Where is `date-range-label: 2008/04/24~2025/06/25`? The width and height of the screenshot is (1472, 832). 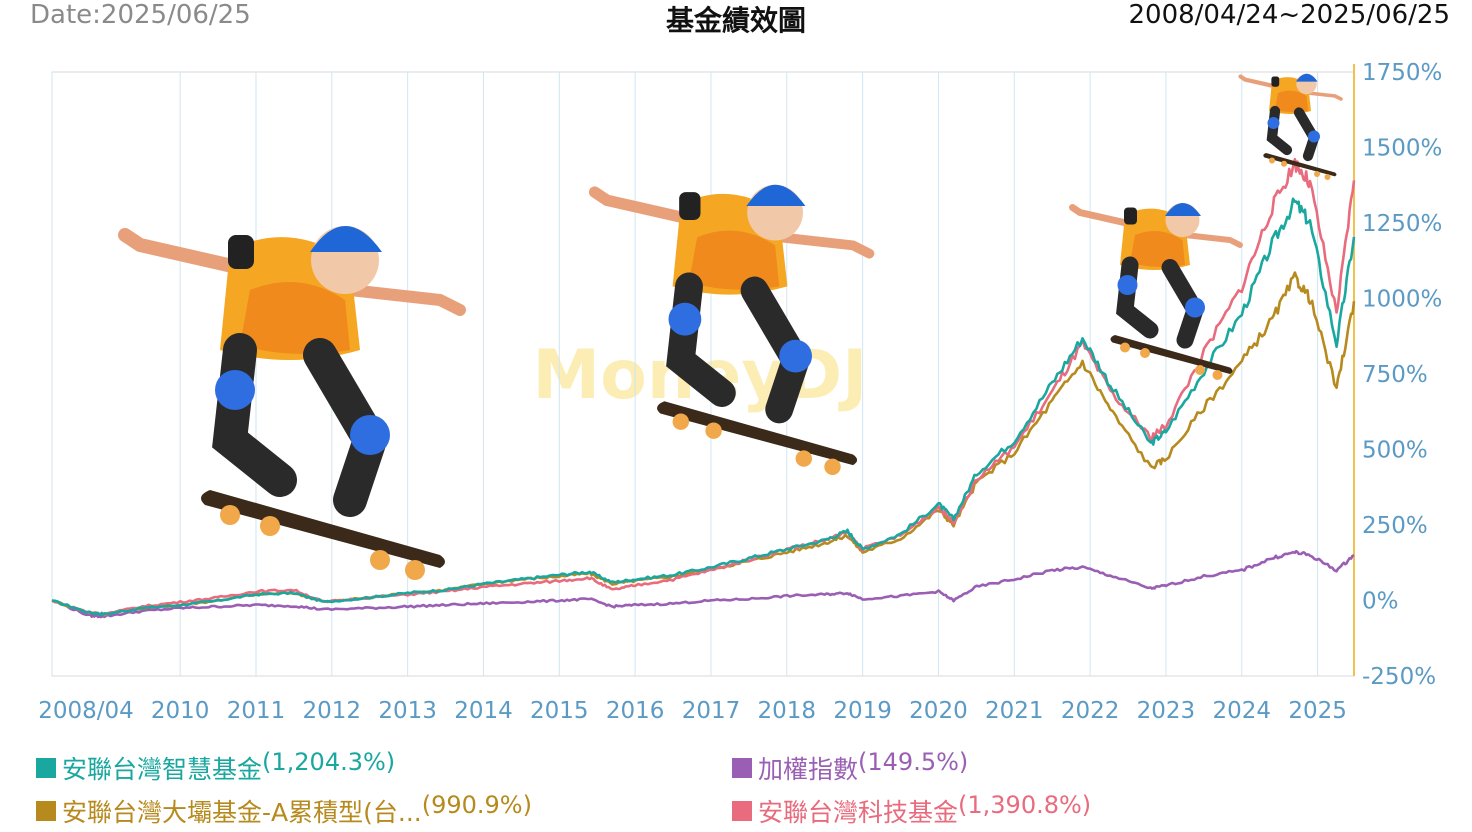
date-range-label: 2008/04/24~2025/06/25 is located at coordinates (1289, 15).